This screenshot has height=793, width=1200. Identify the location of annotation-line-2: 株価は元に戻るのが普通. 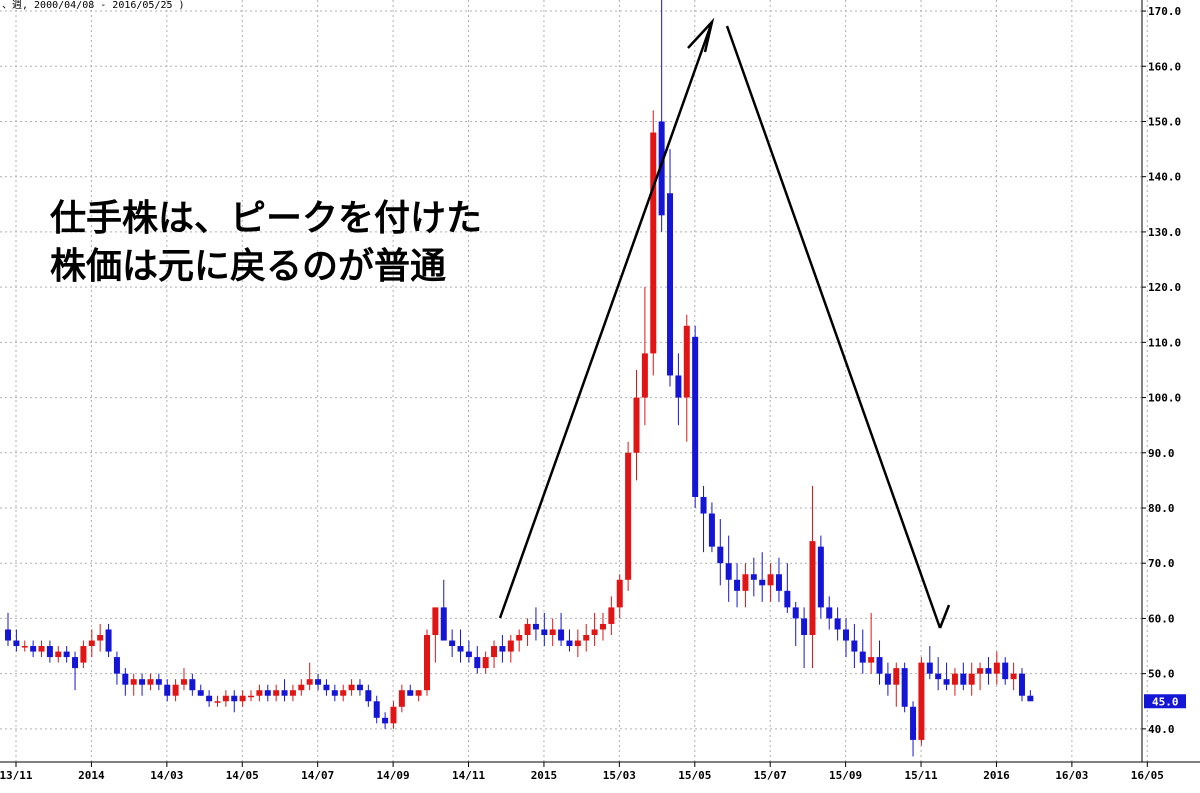
(248, 266).